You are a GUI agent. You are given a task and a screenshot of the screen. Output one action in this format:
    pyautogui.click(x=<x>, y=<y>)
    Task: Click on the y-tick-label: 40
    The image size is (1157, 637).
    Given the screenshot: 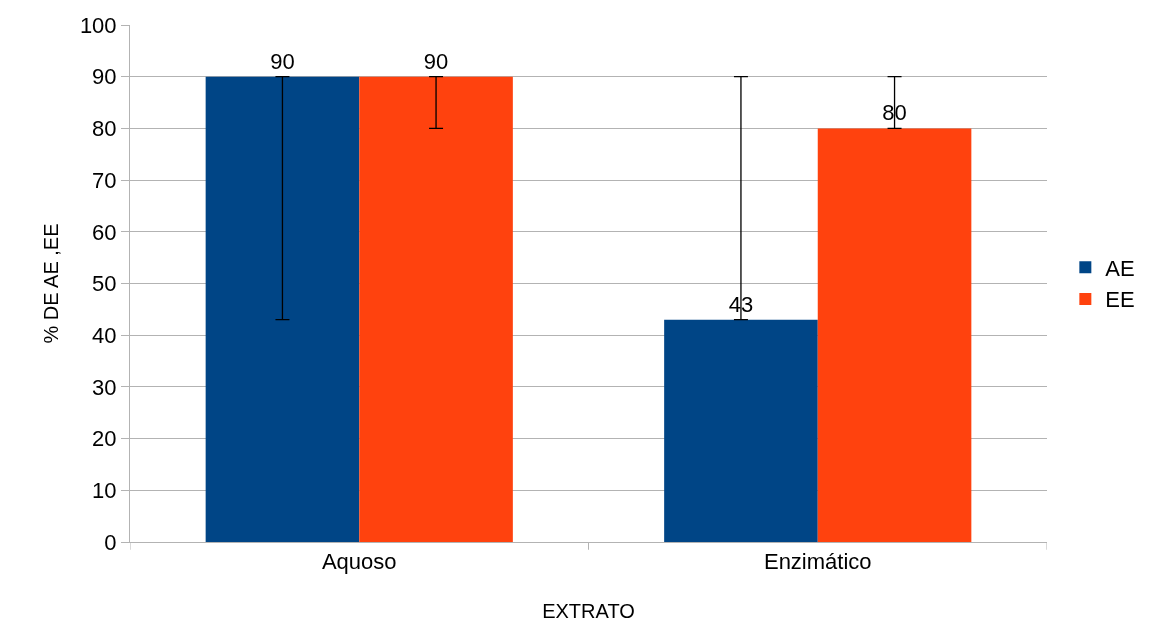 What is the action you would take?
    pyautogui.click(x=104, y=335)
    